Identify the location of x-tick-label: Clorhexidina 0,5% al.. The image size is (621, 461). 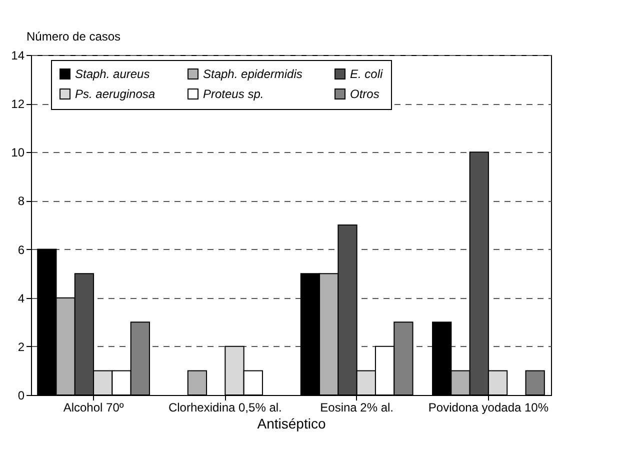
(225, 407).